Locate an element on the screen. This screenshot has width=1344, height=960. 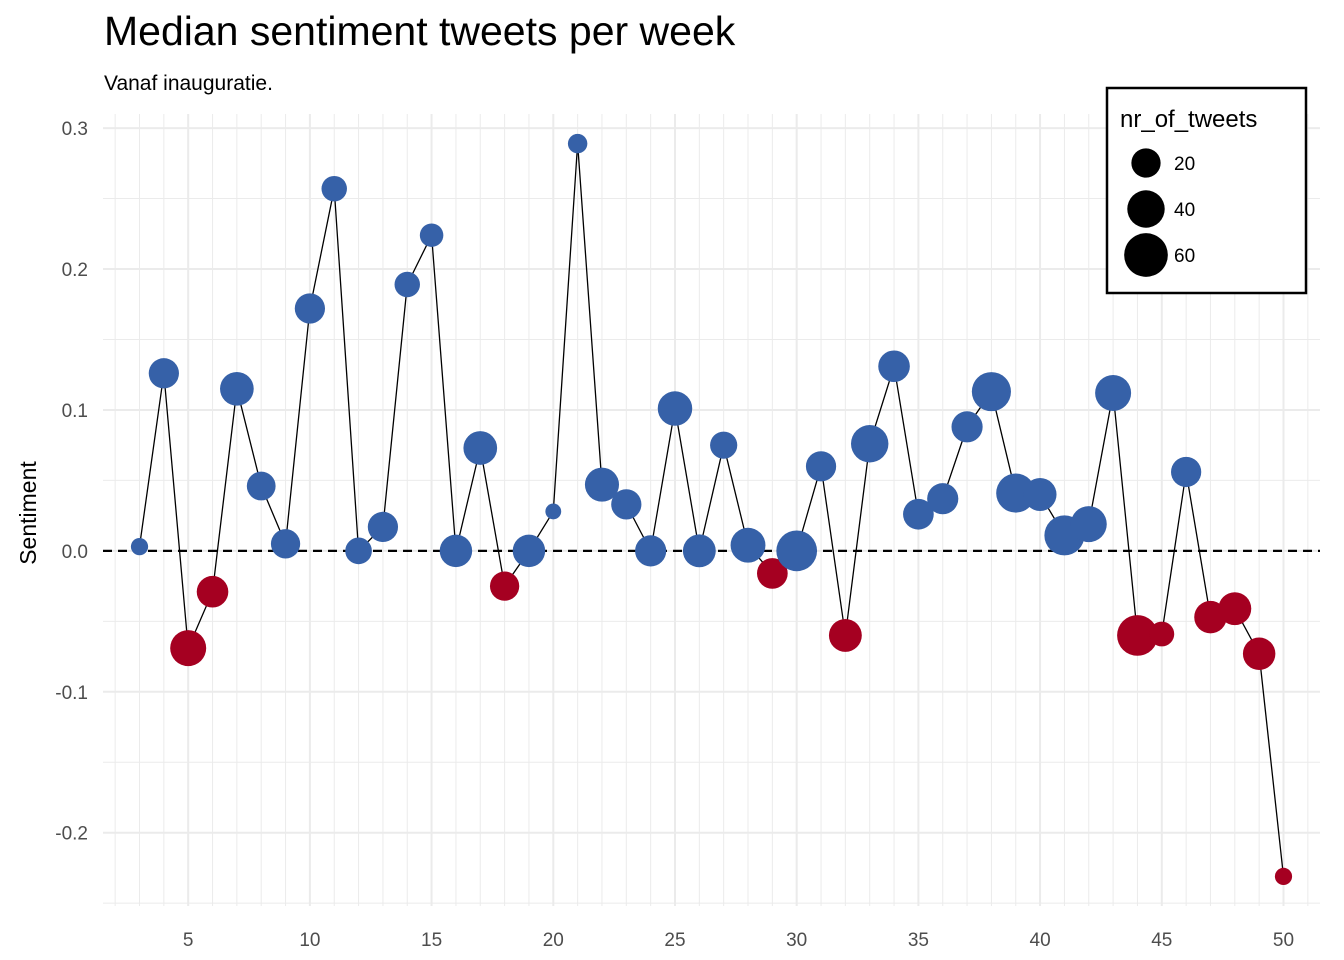
legend-entry-label: 60 is located at coordinates (1184, 256).